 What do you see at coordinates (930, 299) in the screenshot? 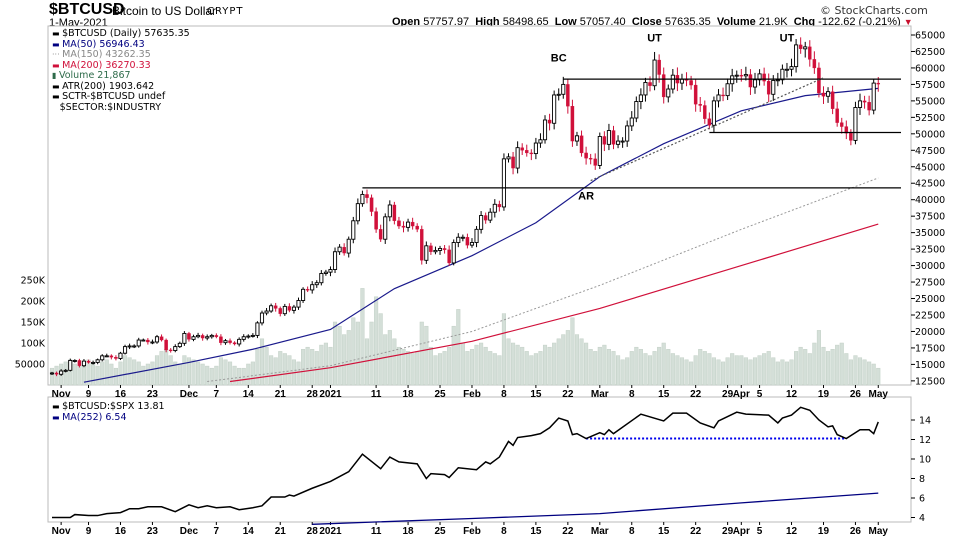
I see `y-tick-label: 25000` at bounding box center [930, 299].